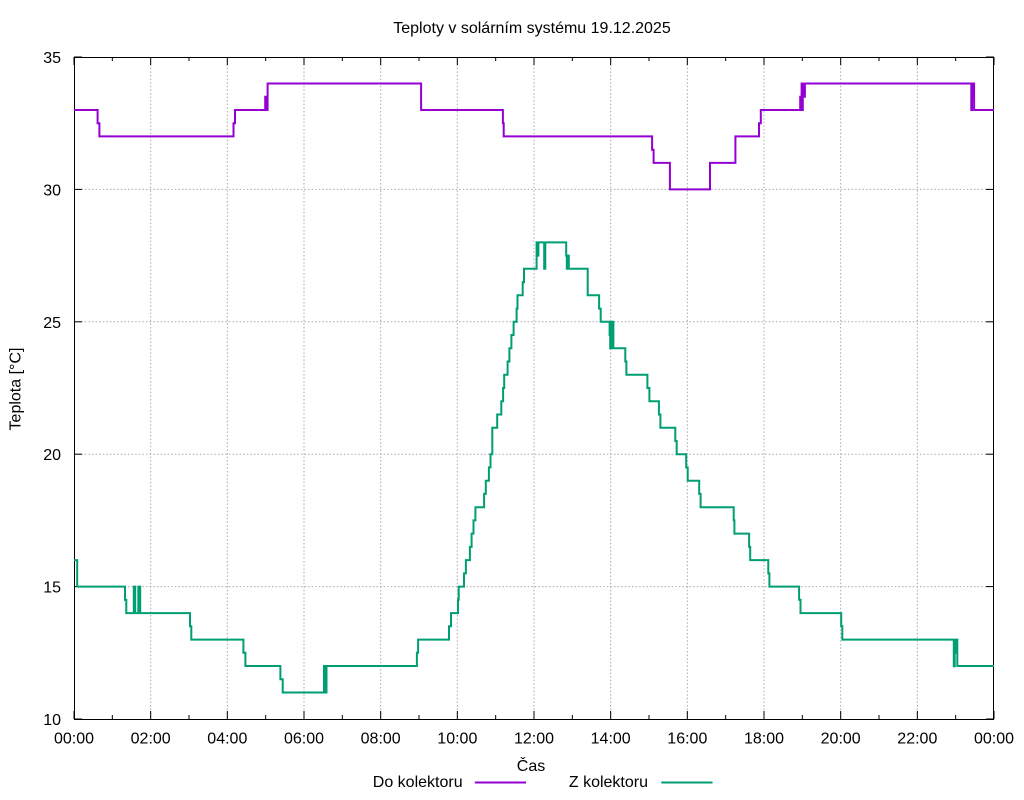 This screenshot has width=1024, height=800. Describe the element at coordinates (52, 588) in the screenshot. I see `svg-text: 15` at that location.